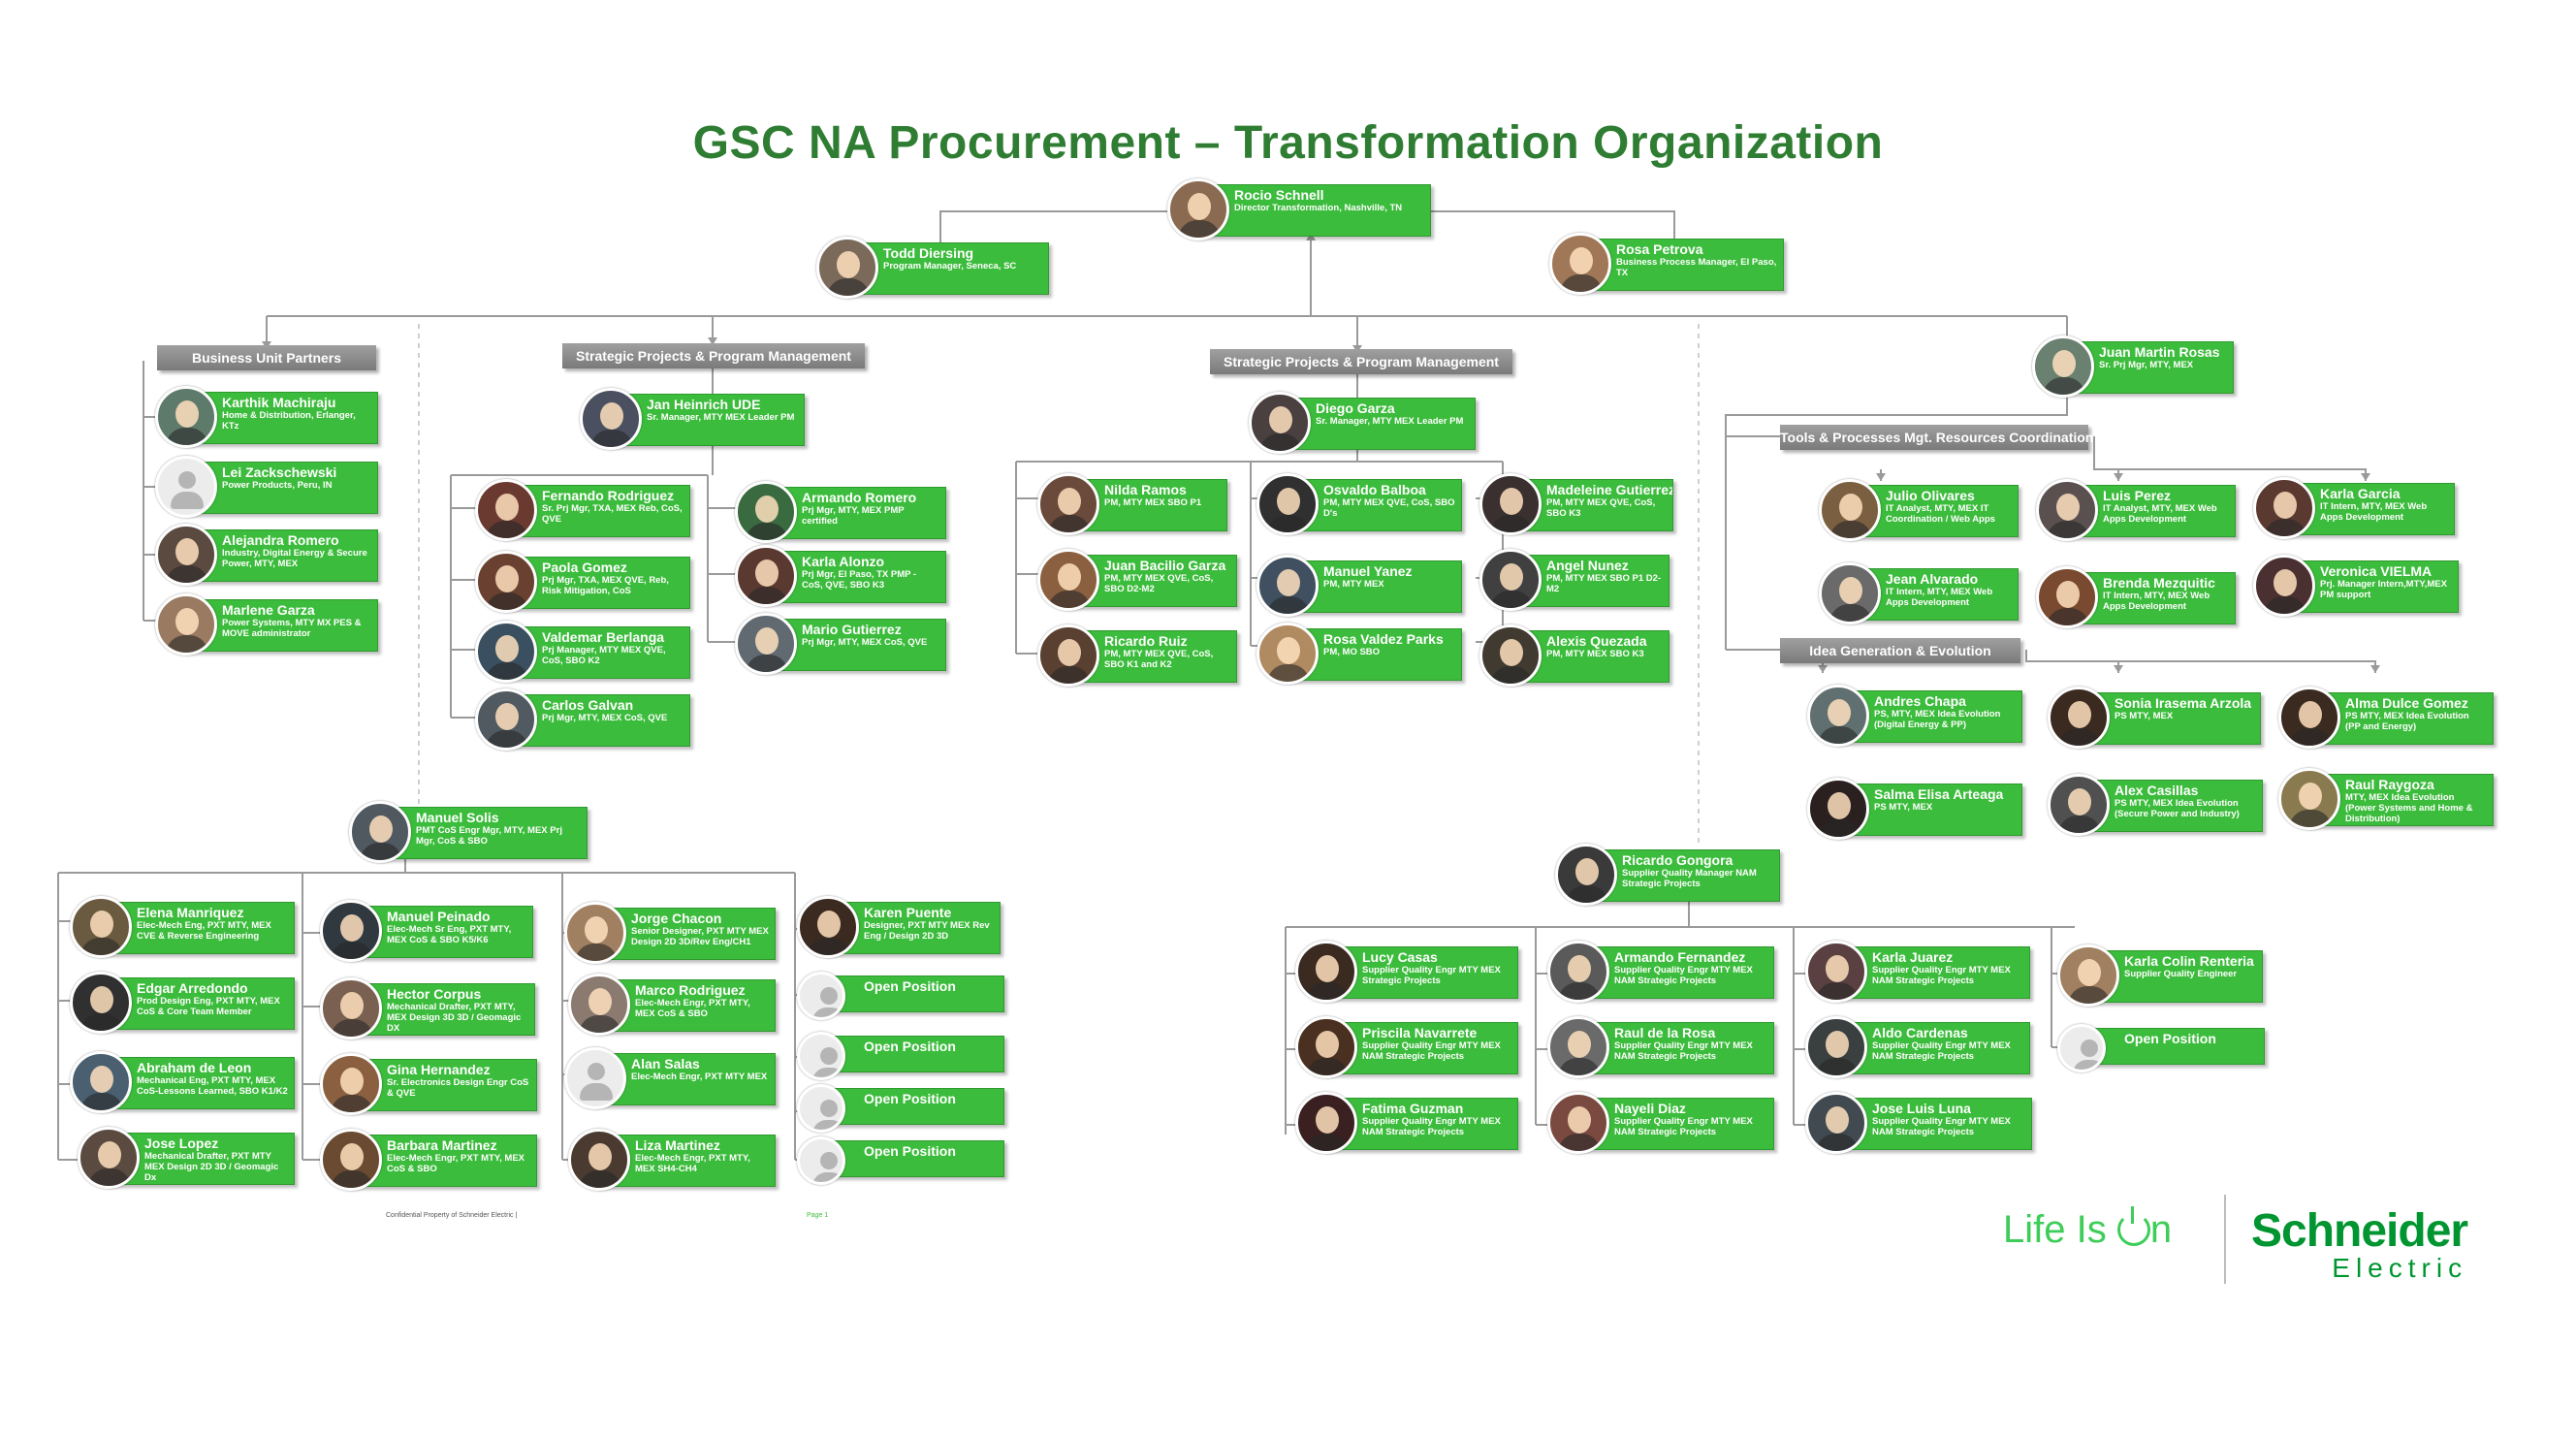  What do you see at coordinates (2154, 718) in the screenshot?
I see `person-card: Sonia Irasema Arzola PS MTY, MEX` at bounding box center [2154, 718].